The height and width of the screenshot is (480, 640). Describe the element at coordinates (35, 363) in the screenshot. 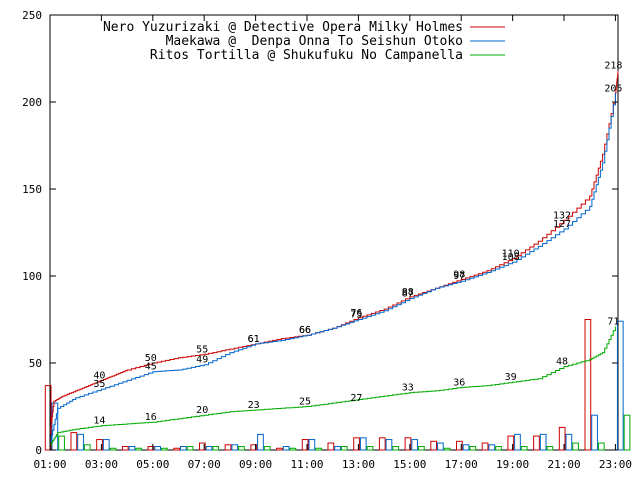

I see `y-tick-label: 50` at that location.